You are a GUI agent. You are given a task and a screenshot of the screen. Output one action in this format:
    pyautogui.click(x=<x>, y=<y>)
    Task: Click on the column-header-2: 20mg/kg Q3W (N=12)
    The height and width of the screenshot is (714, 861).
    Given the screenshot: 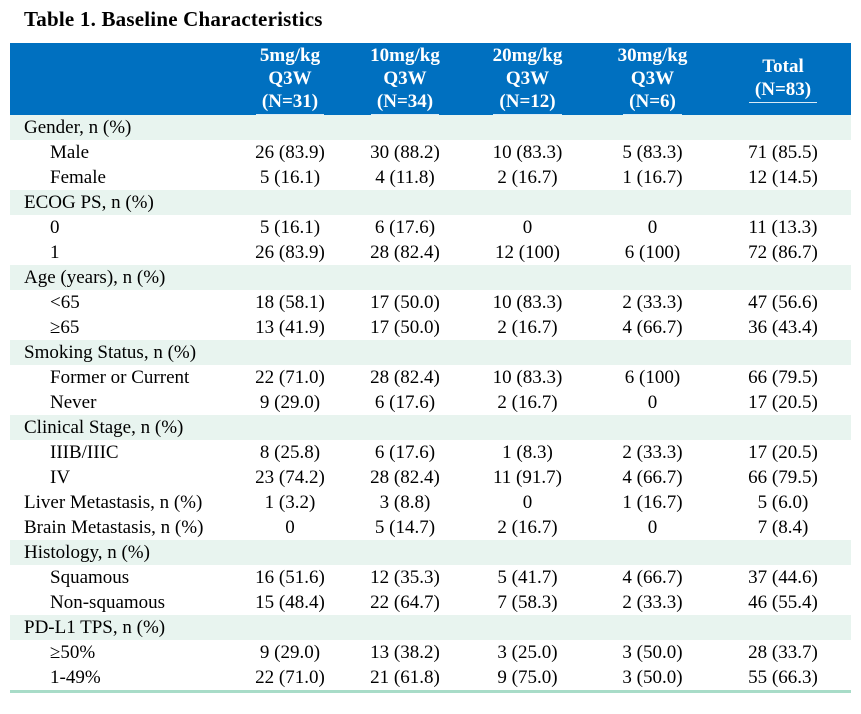 What is the action you would take?
    pyautogui.click(x=527, y=79)
    